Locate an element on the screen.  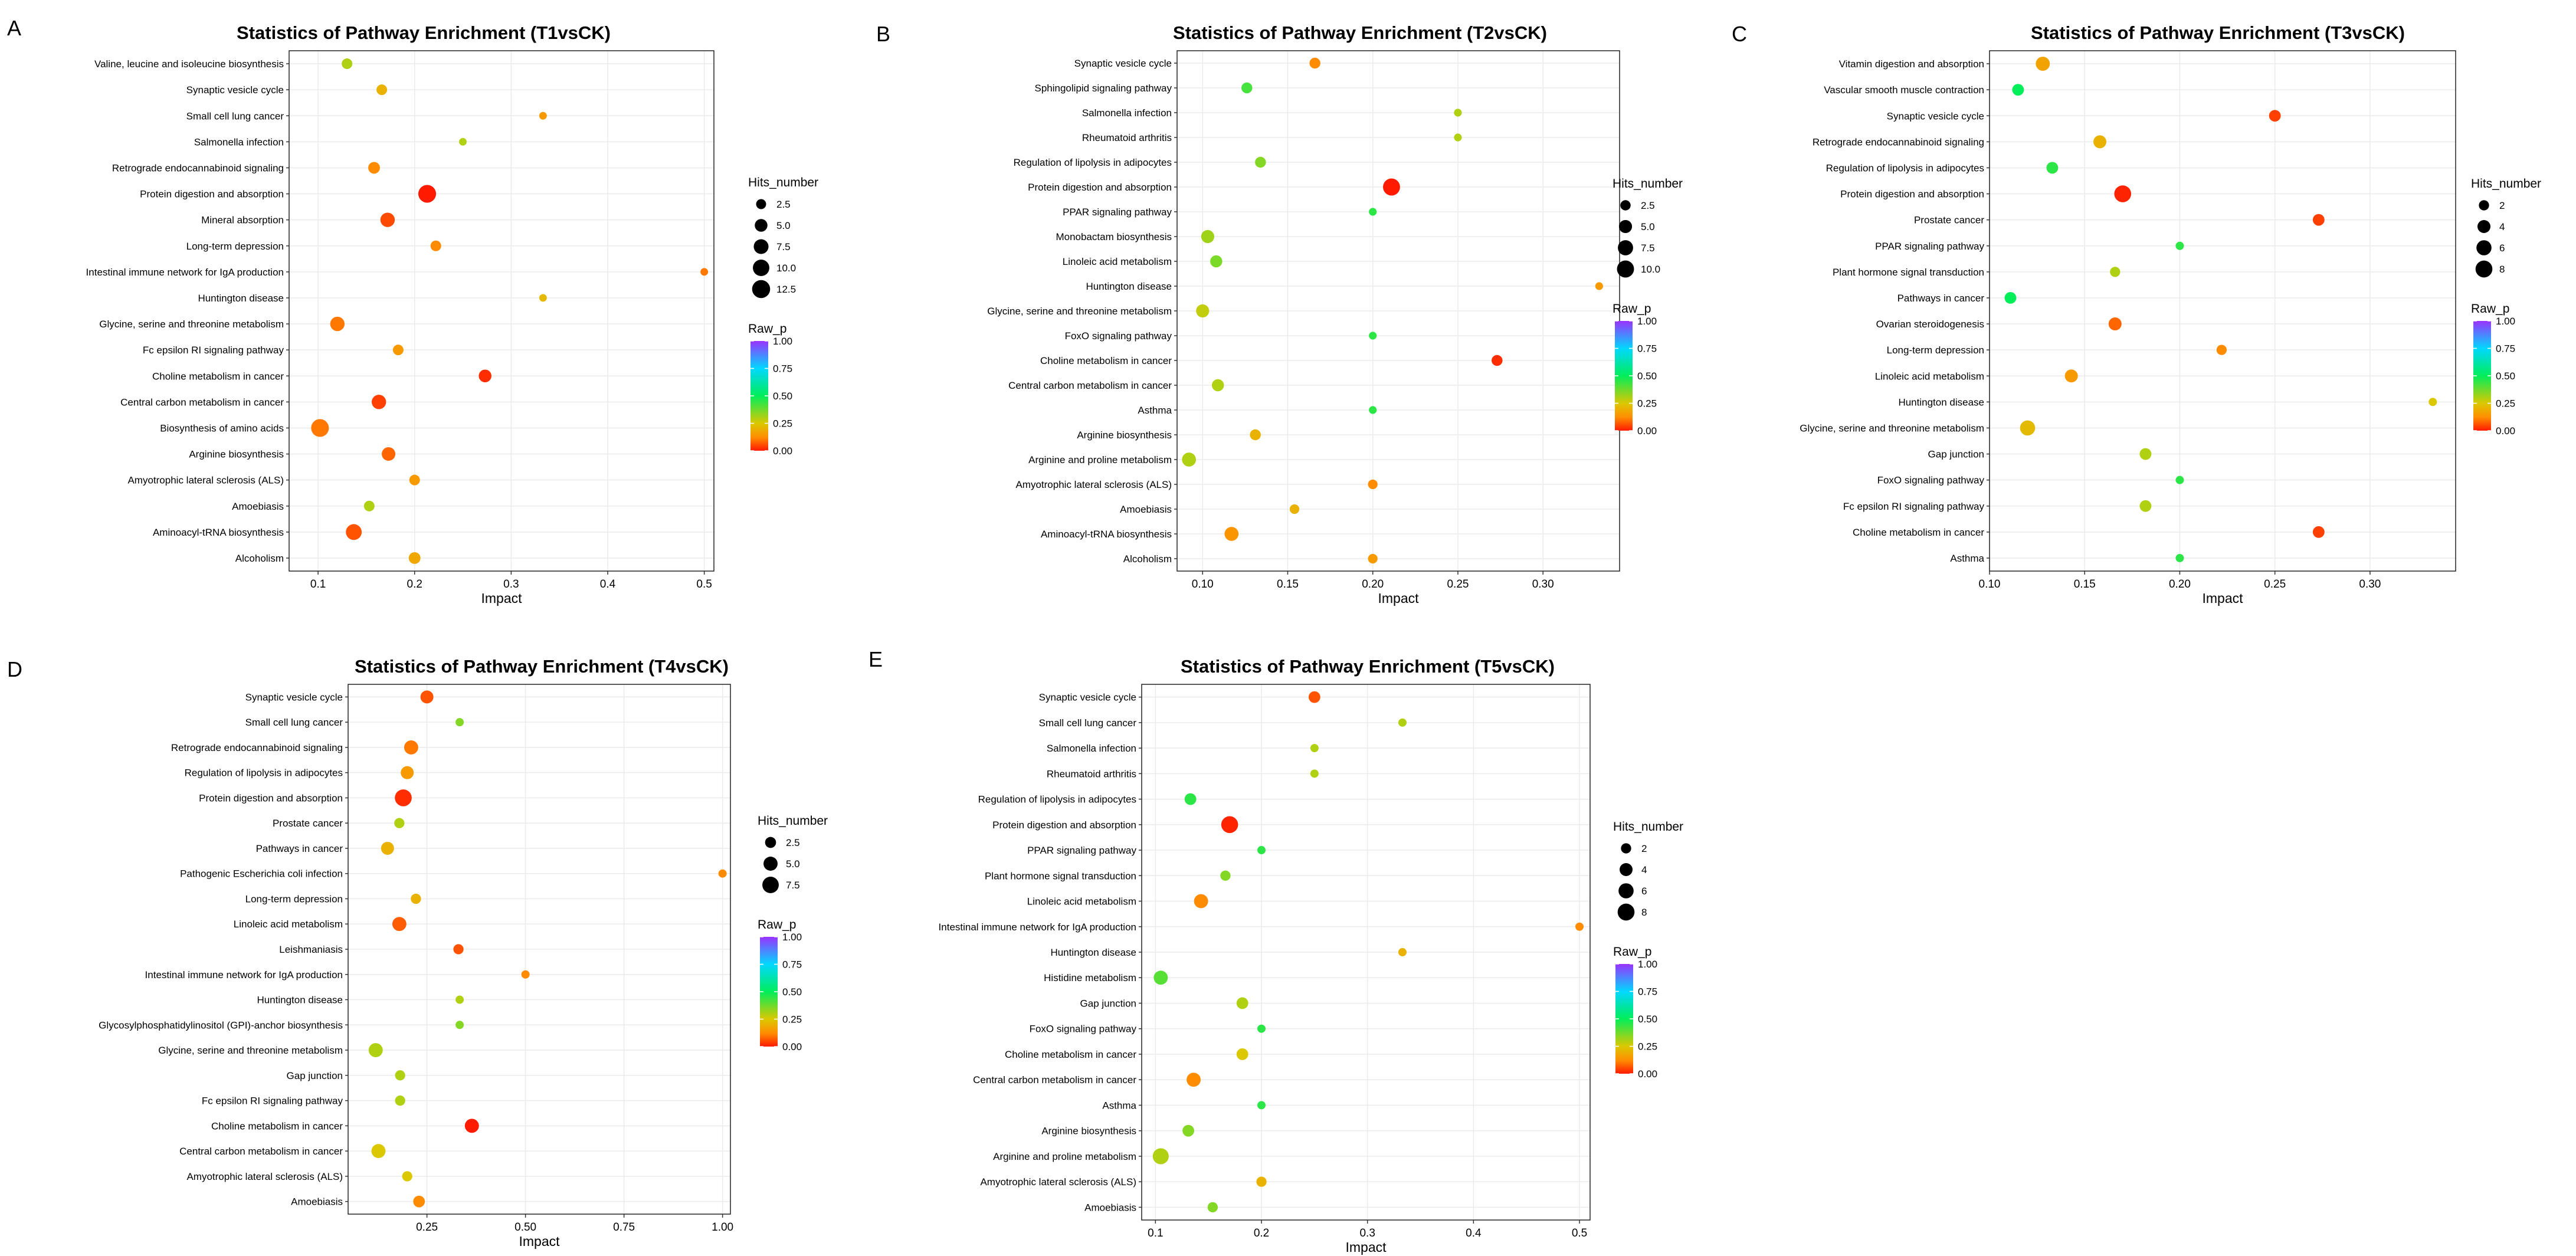
y-tick-label: Prostate cancer is located at coordinates (1949, 220).